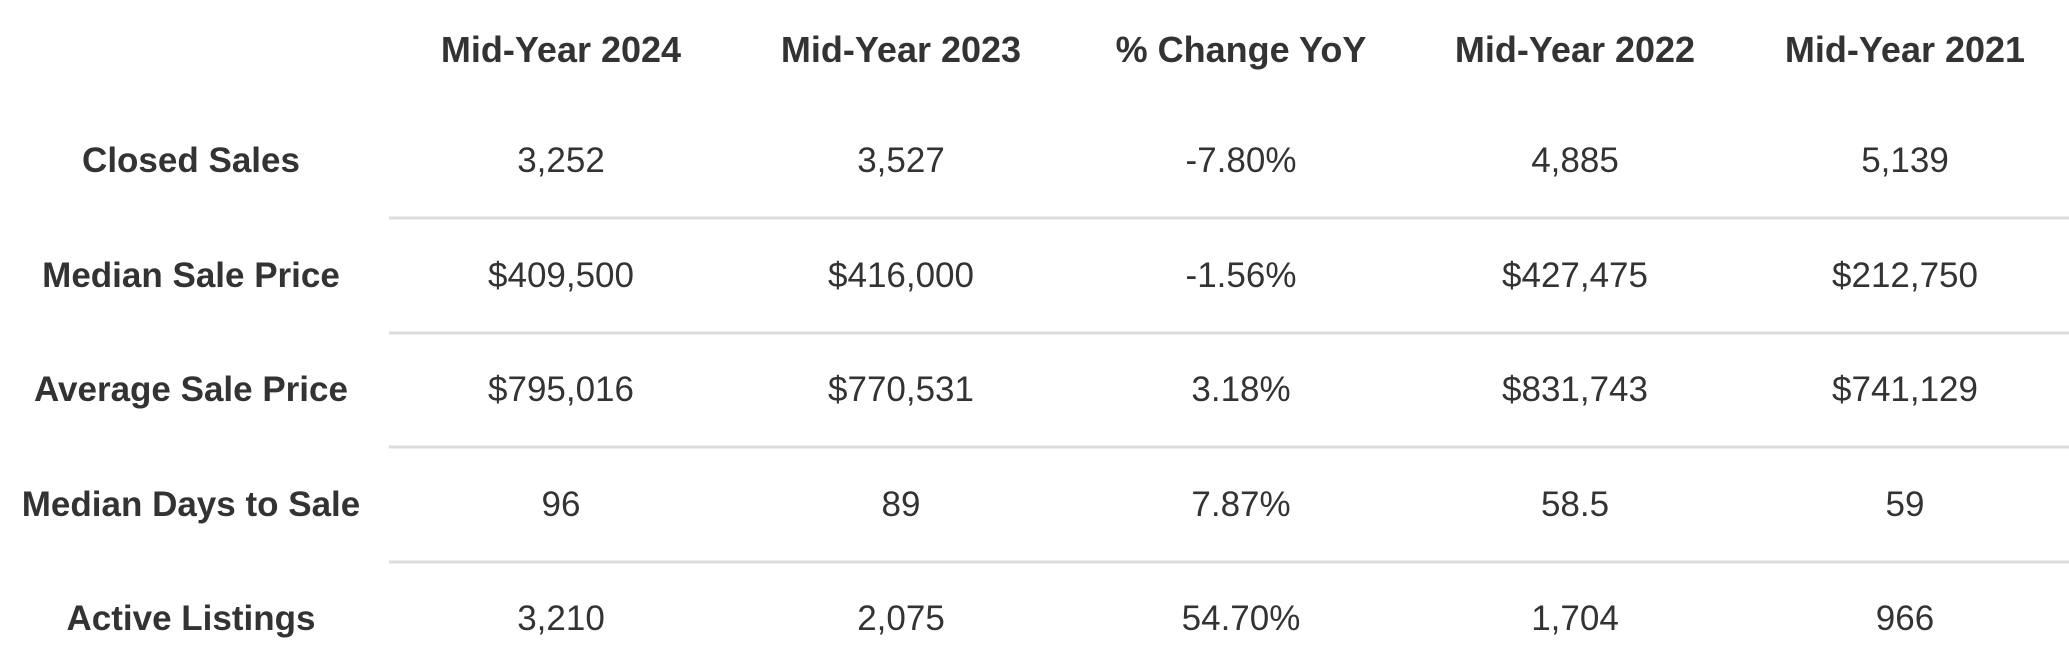  What do you see at coordinates (901, 160) in the screenshot?
I see `table-cell: 3,527` at bounding box center [901, 160].